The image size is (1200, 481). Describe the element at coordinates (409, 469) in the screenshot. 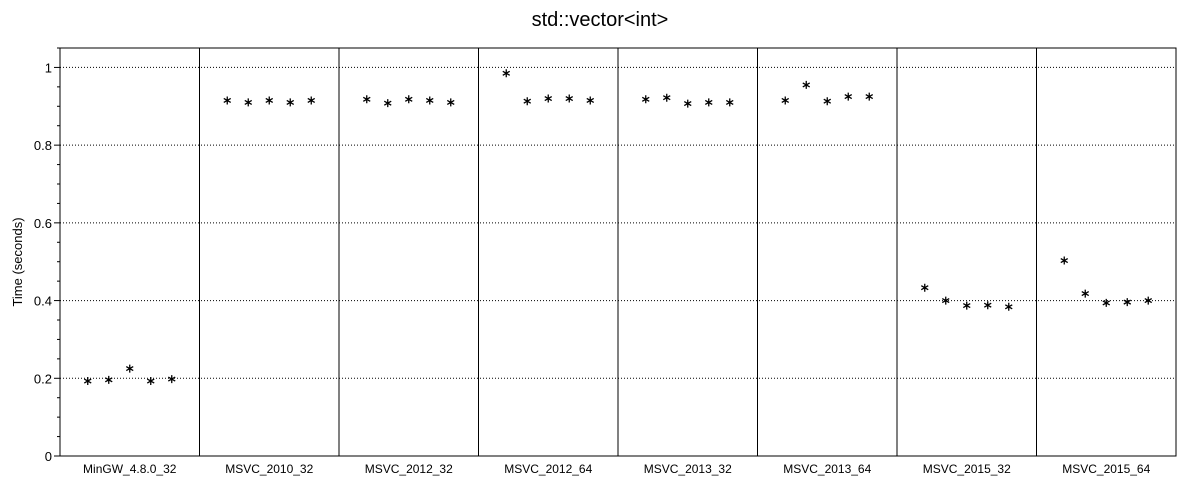

I see `x-tick-label: MSVC_2012_32` at that location.